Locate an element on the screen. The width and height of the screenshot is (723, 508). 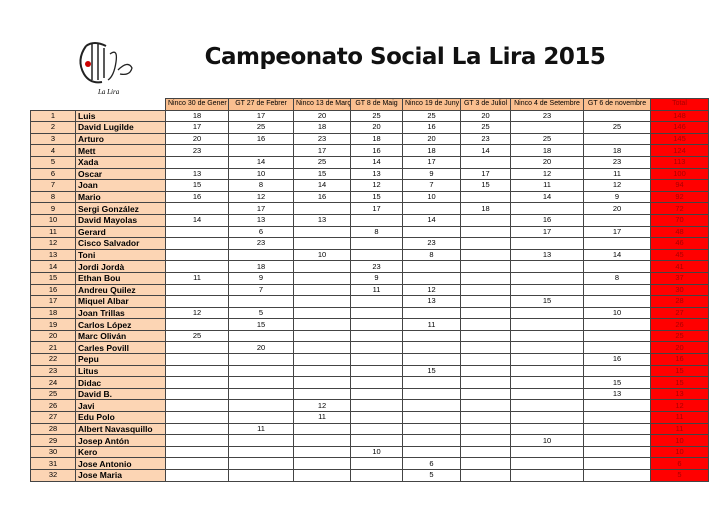
total-cell: 46 is located at coordinates (679, 243).